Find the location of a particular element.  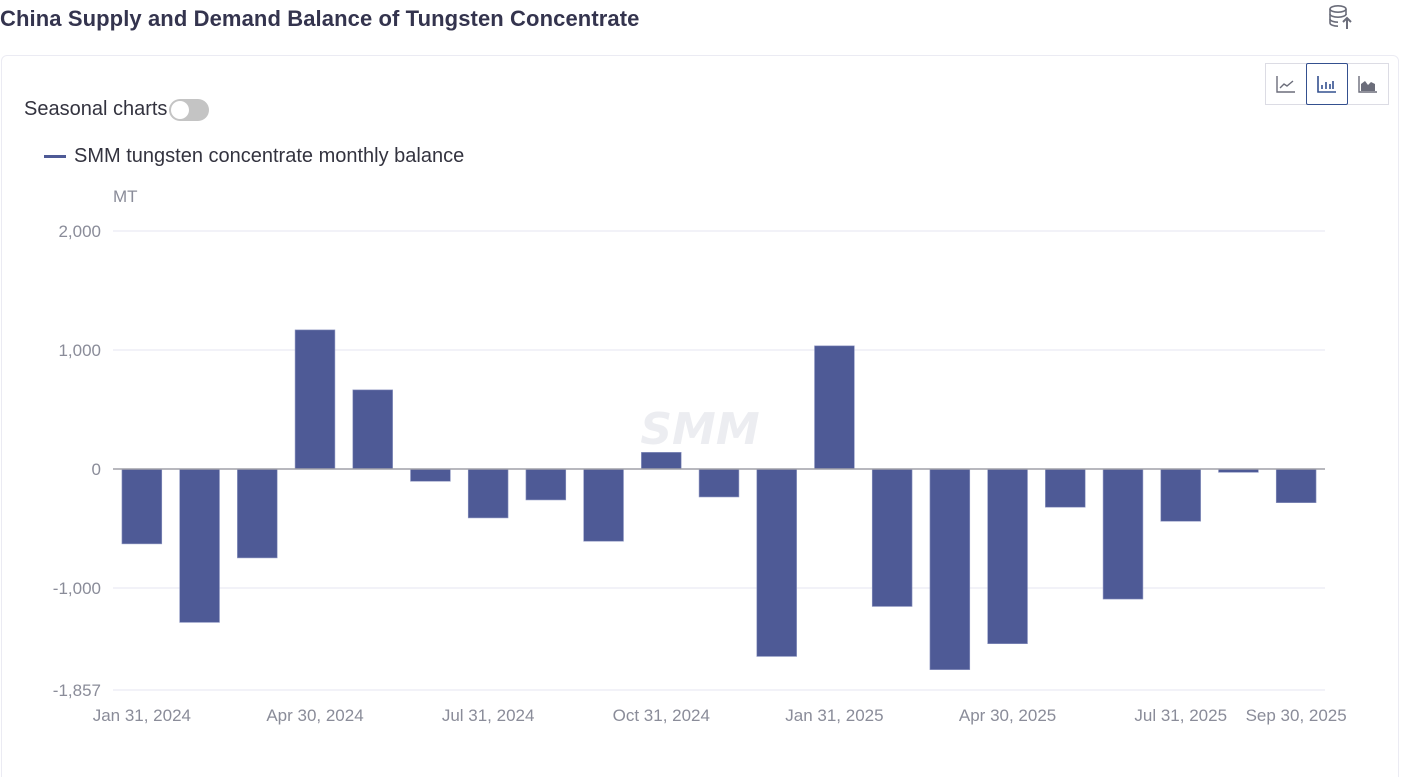

y-tick-label: 2,000 is located at coordinates (79, 231).